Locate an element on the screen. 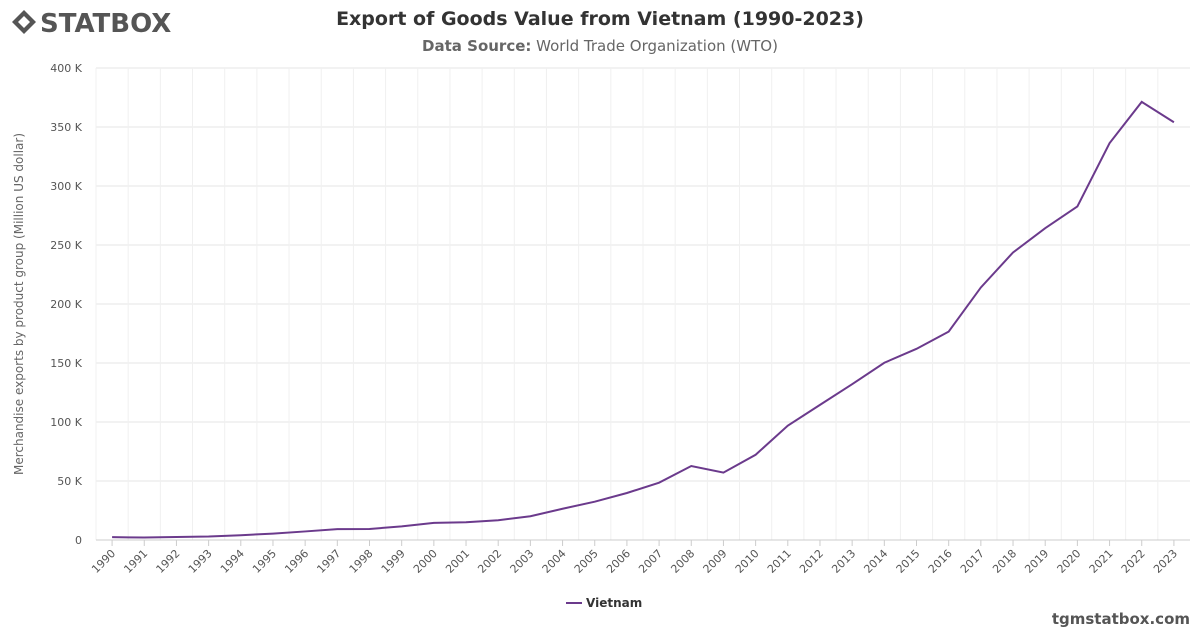 Image resolution: width=1200 pixels, height=630 pixels. y-tick-label: 400 K is located at coordinates (66, 68).